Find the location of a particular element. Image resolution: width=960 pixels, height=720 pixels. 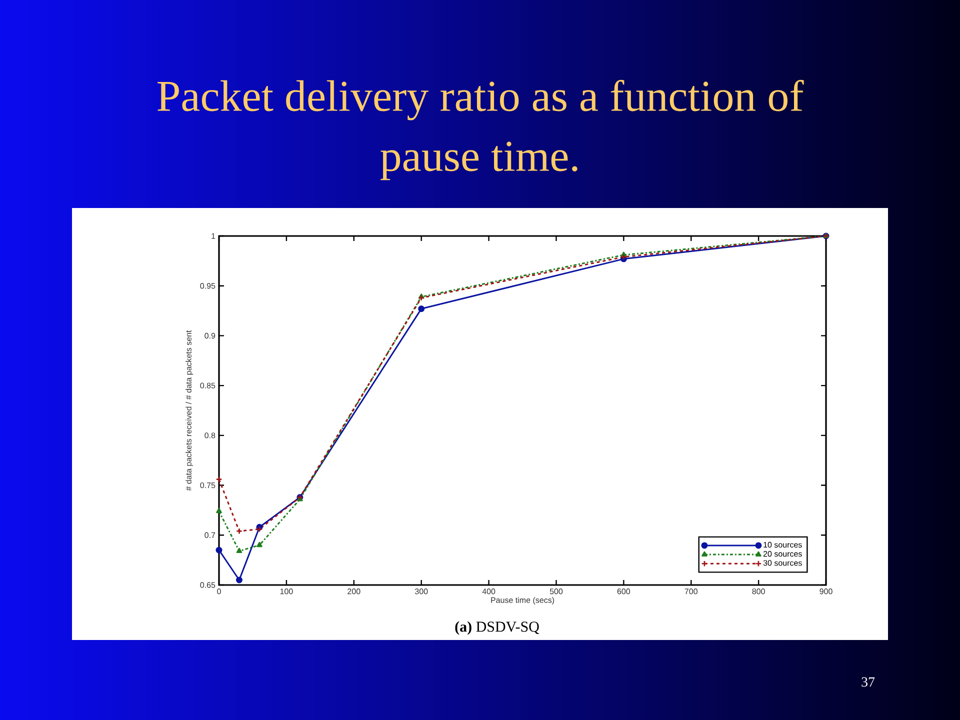

x-tick-label: 600 is located at coordinates (623, 591).